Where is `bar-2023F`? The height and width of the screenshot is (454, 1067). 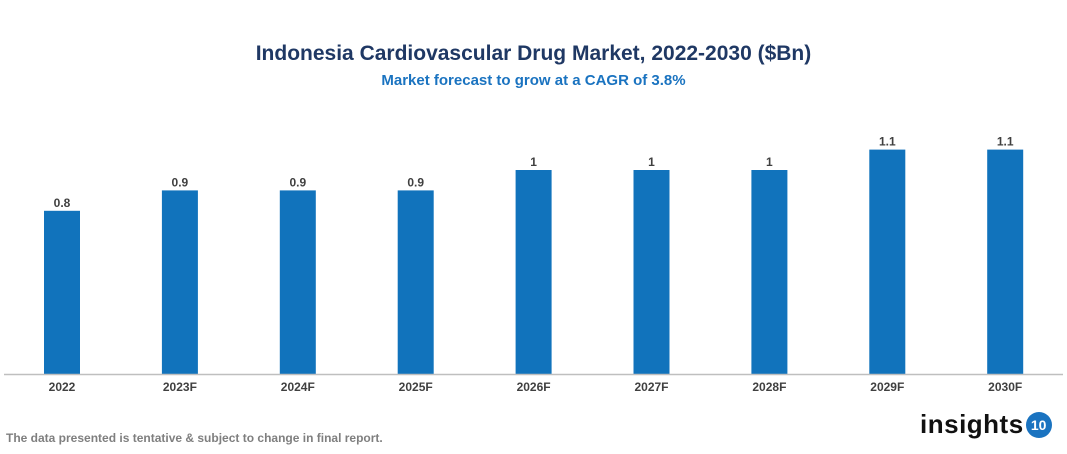
bar-2023F is located at coordinates (179, 282).